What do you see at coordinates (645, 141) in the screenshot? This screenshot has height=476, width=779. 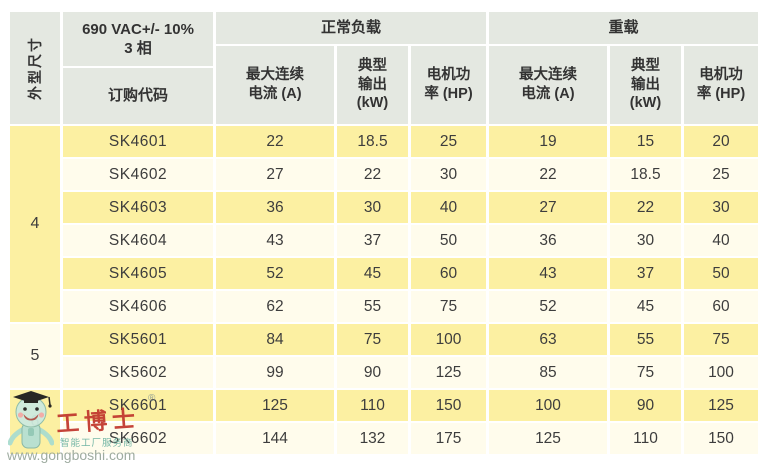 I see `value-cell: 15` at bounding box center [645, 141].